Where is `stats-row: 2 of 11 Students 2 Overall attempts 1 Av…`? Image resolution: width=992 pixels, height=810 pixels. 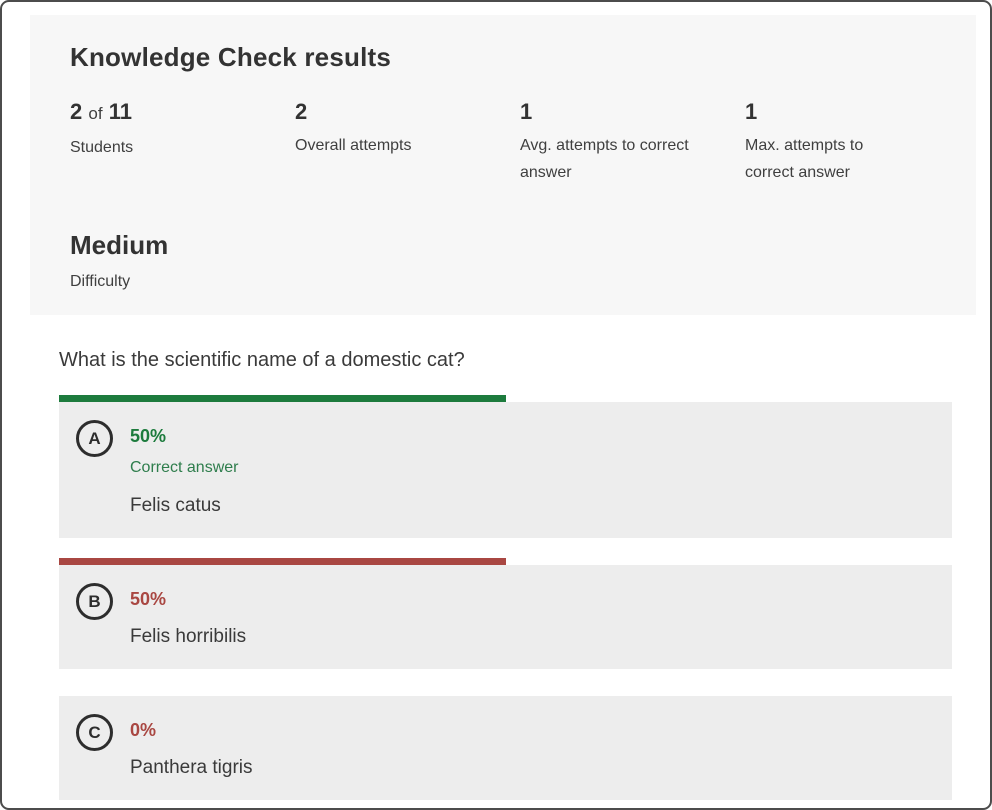 stats-row: 2 of 11 Students 2 Overall attempts 1 Av… is located at coordinates (513, 142).